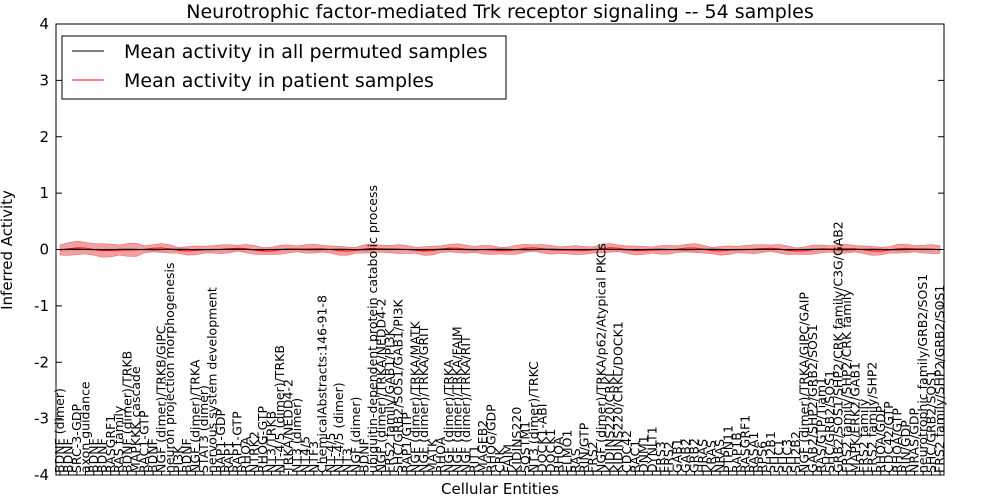 Image resolution: width=1000 pixels, height=500 pixels. Describe the element at coordinates (271, 442) in the screenshot. I see `category-label: NT3/TRKB` at that location.